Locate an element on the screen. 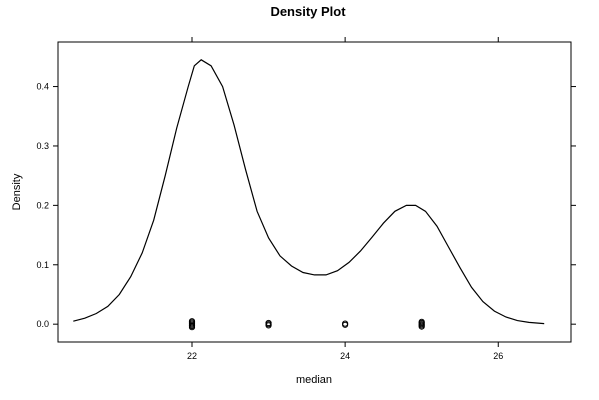  y-tick-label: 0.2 is located at coordinates (42, 205).